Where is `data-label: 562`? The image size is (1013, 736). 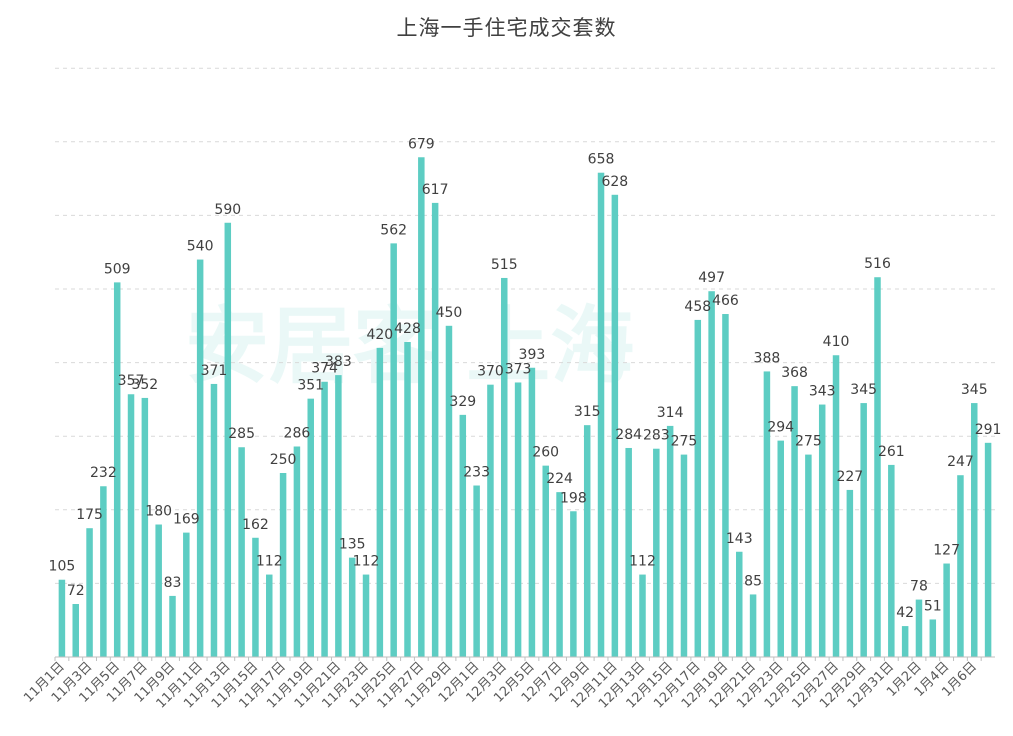
data-label: 562 is located at coordinates (393, 230).